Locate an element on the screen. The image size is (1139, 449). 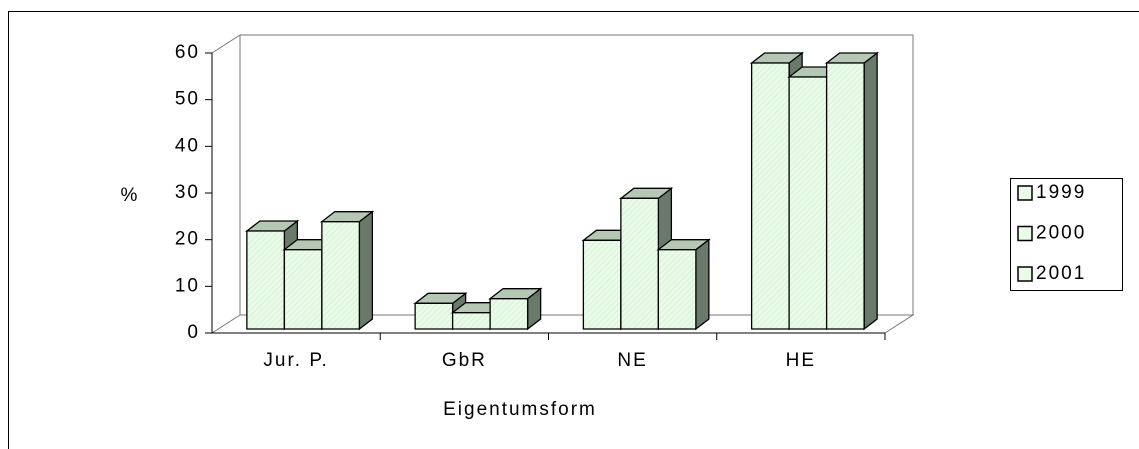
x-axis-title: Eigentumsform is located at coordinates (520, 409).